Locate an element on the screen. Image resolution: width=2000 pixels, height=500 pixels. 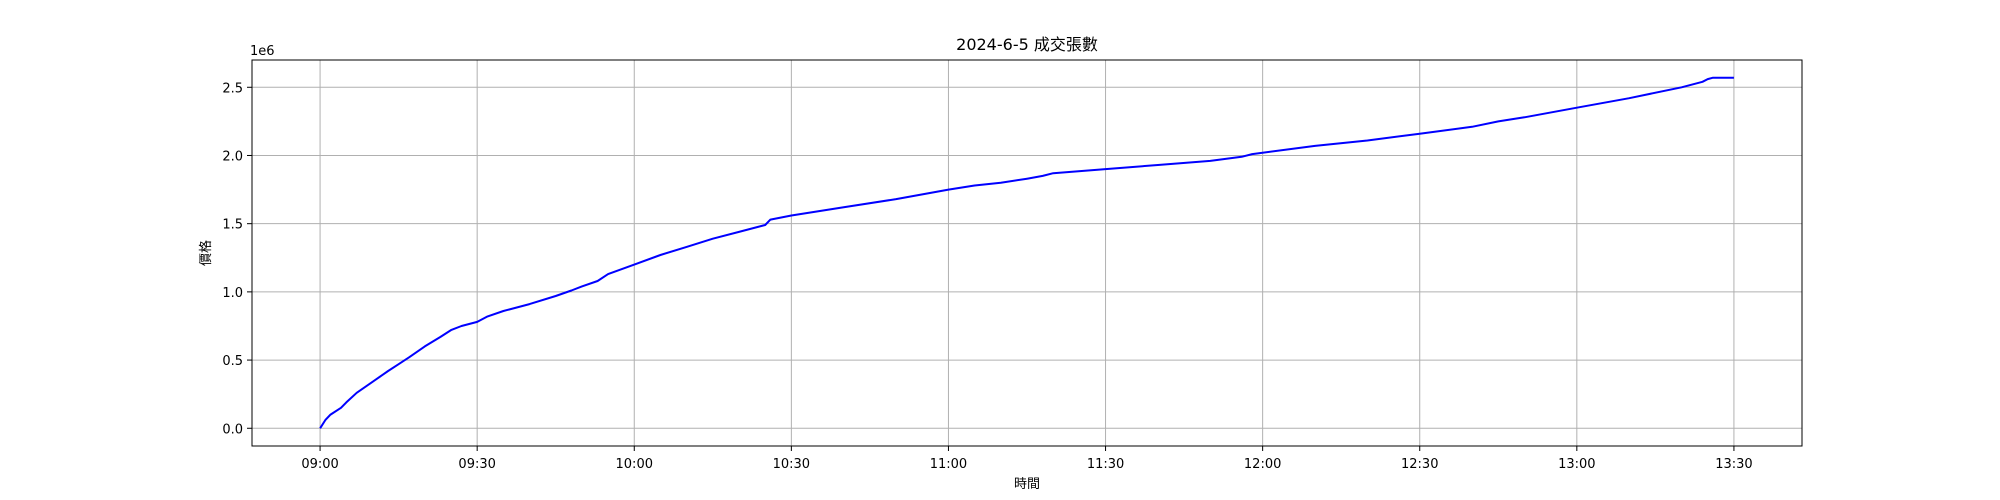
x-tick-label: 09:30 is located at coordinates (476, 464).